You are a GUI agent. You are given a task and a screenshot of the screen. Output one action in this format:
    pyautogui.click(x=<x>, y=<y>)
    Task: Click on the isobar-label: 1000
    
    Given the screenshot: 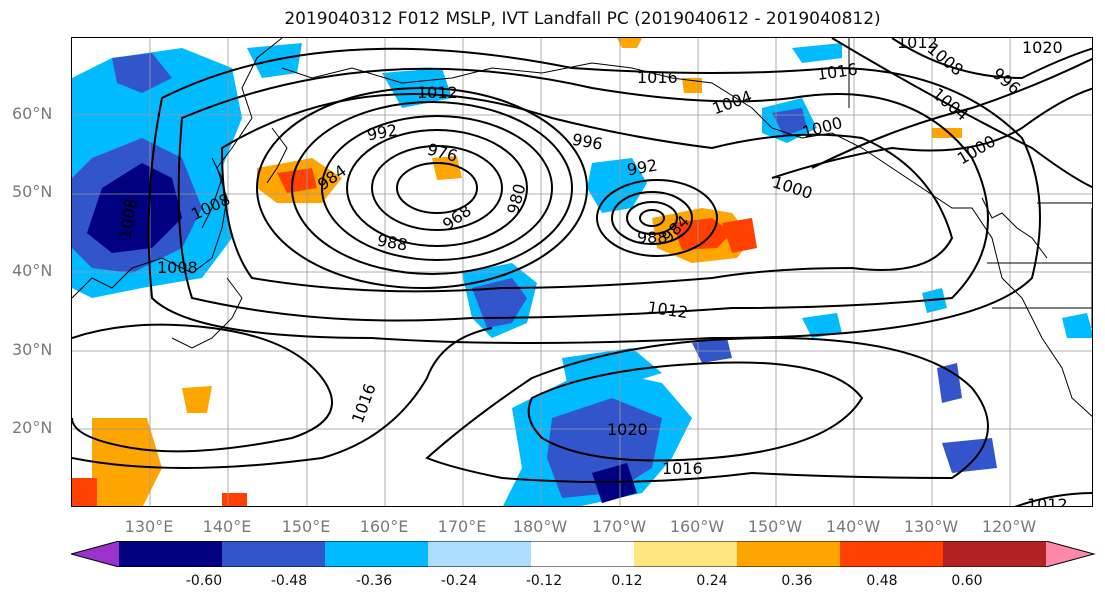 What is the action you would take?
    pyautogui.click(x=792, y=187)
    